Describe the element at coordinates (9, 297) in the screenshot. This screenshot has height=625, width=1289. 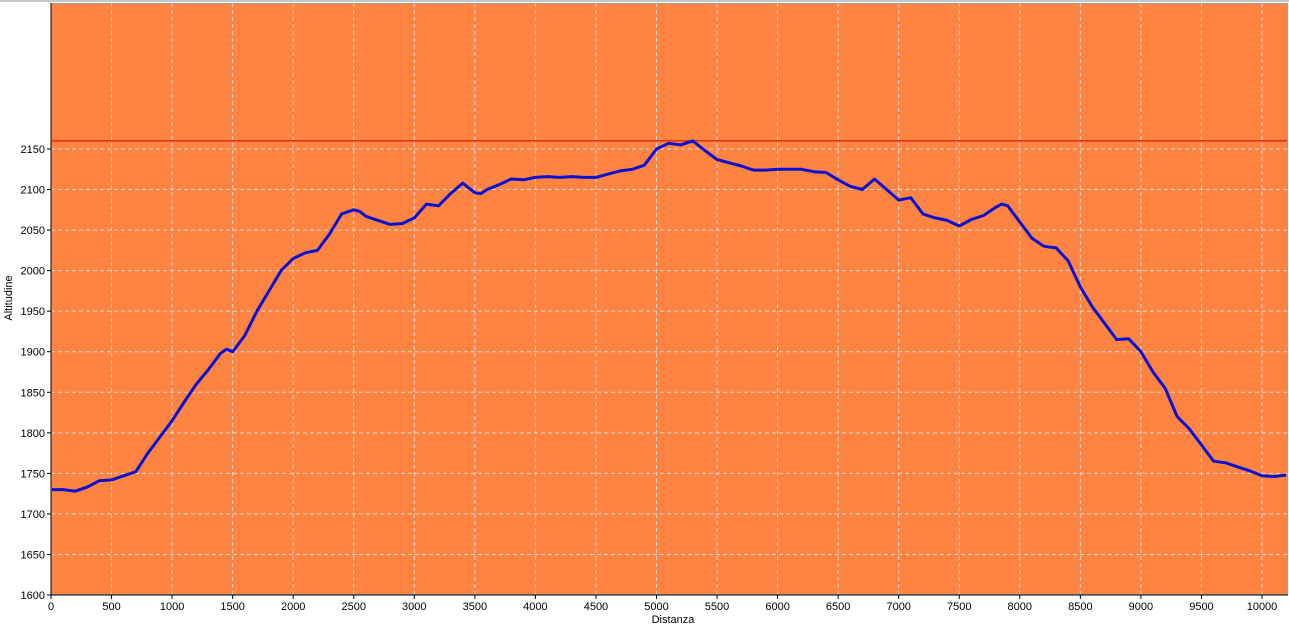
I see `y-axis-title: Altitudine` at that location.